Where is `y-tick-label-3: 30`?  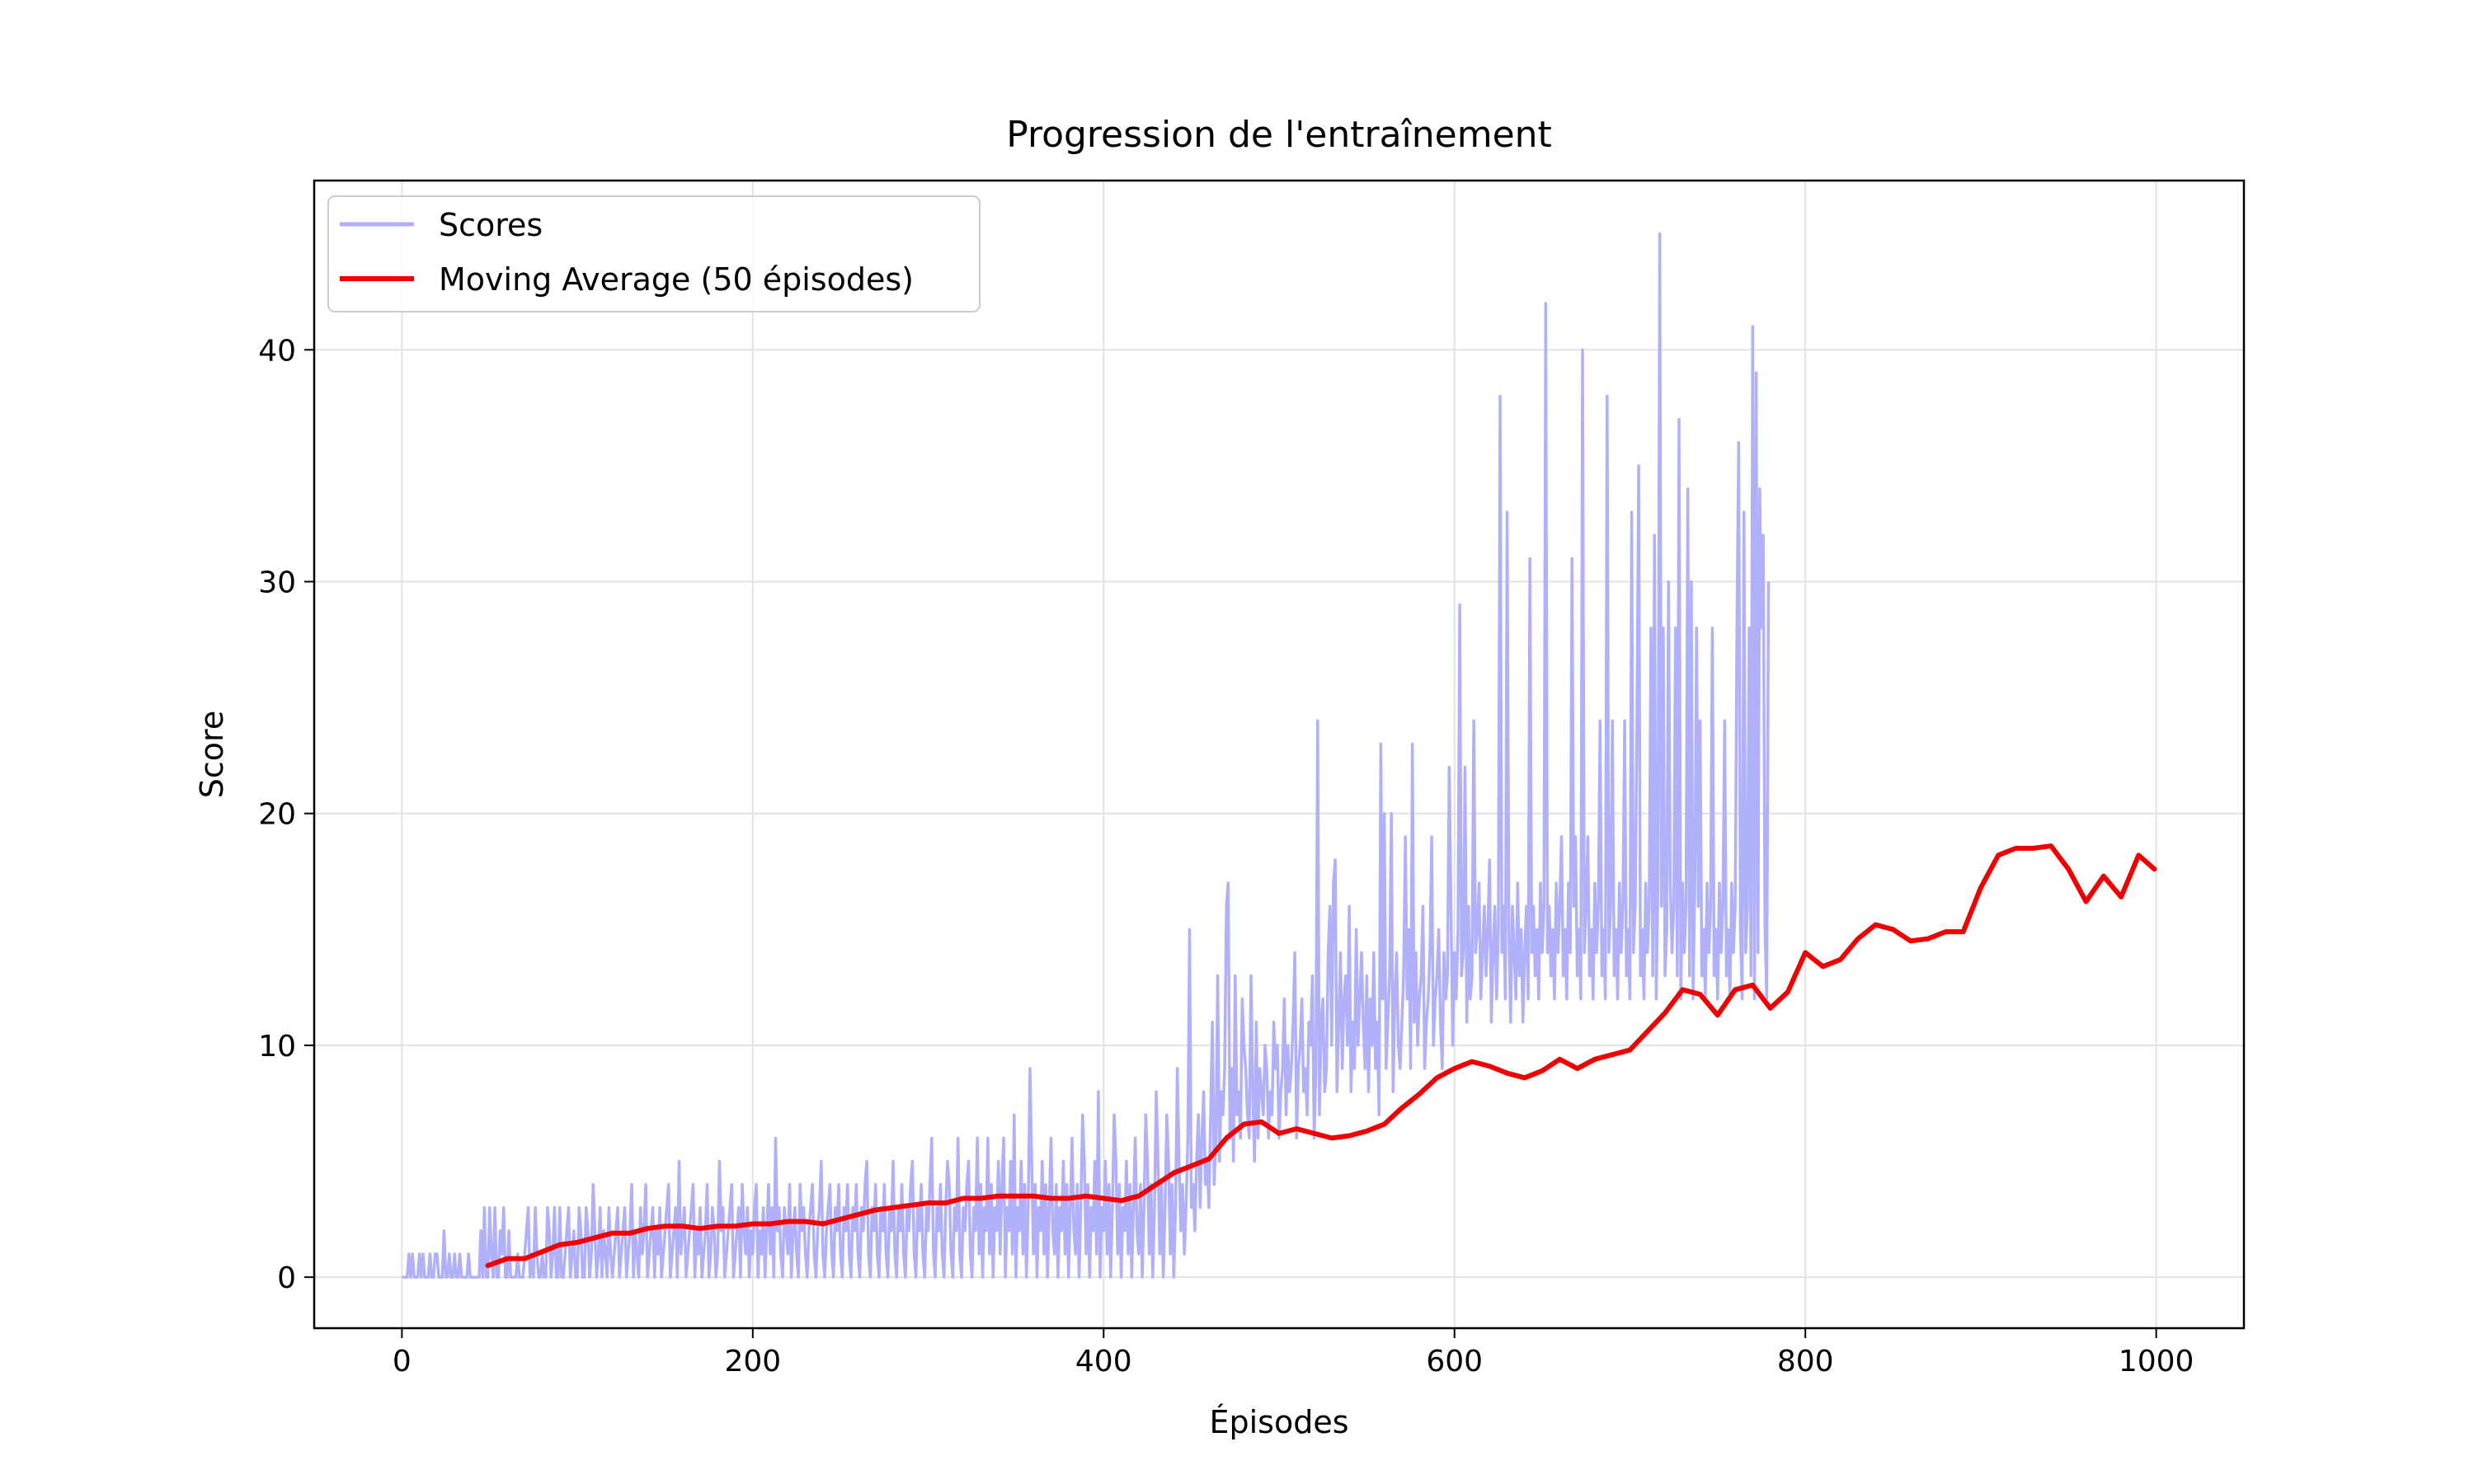 y-tick-label-3: 30 is located at coordinates (277, 582).